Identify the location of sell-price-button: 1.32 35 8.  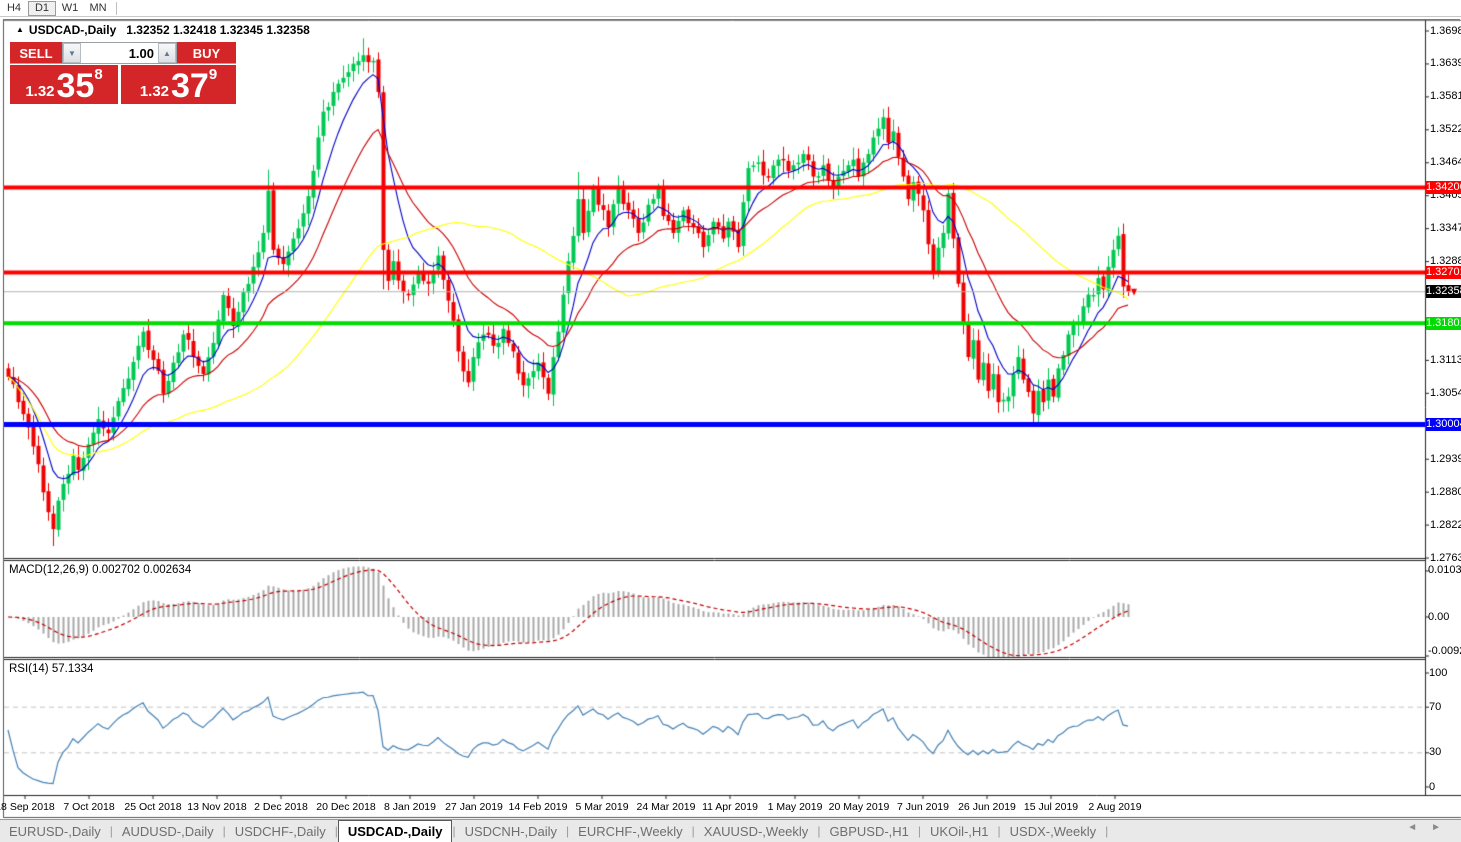
(64, 84).